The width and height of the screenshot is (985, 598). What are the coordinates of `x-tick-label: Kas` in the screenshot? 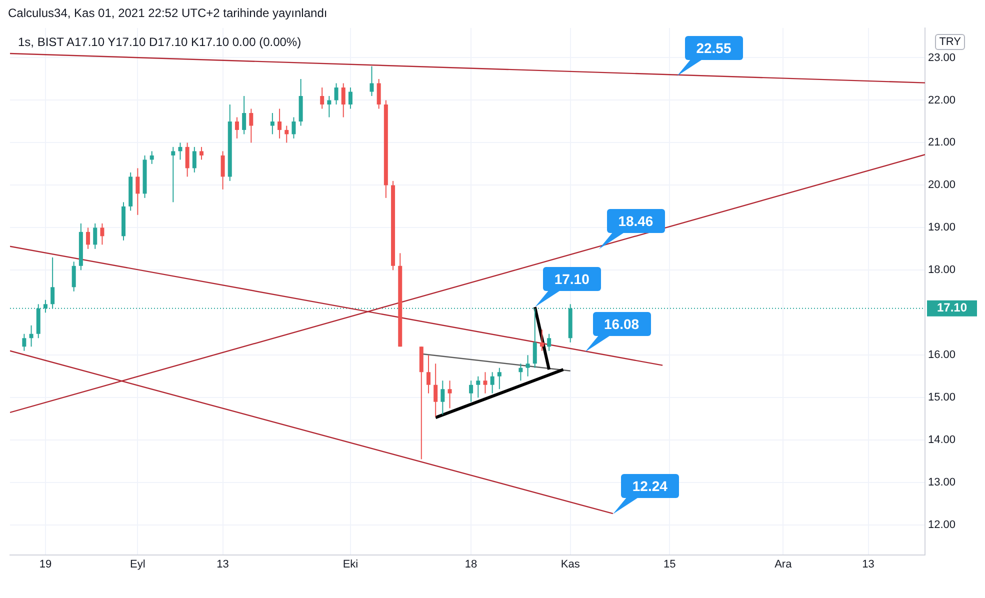 It's located at (570, 564).